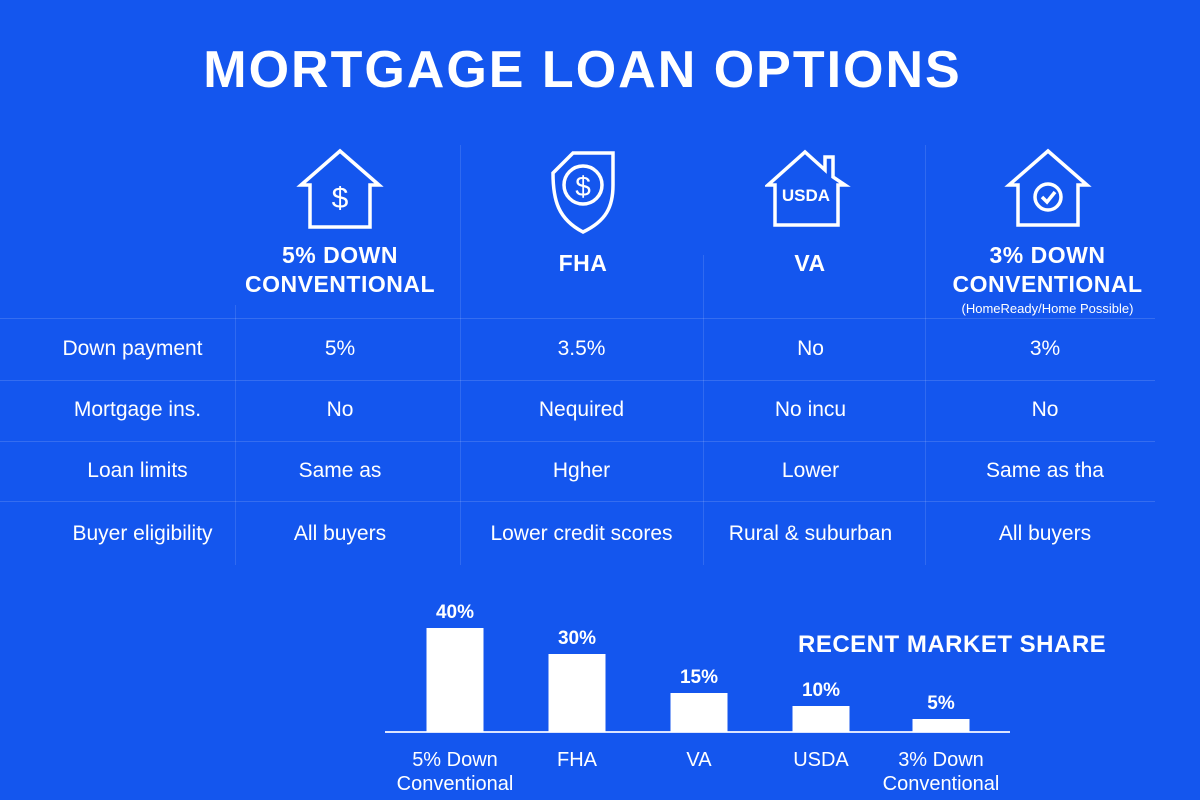 This screenshot has width=1200, height=800. I want to click on house-usda-icon: USDA, so click(809, 190).